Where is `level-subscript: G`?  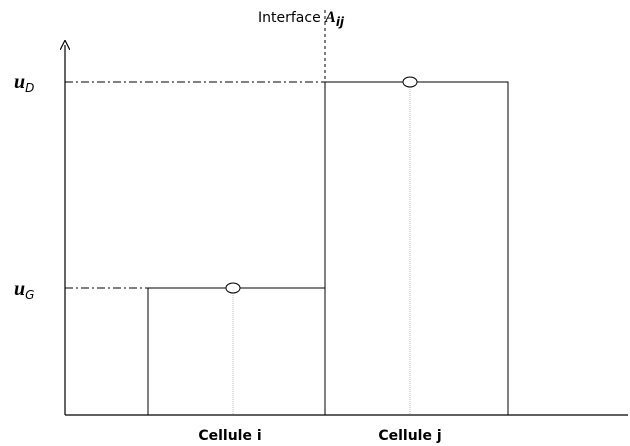 level-subscript: G is located at coordinates (29, 295).